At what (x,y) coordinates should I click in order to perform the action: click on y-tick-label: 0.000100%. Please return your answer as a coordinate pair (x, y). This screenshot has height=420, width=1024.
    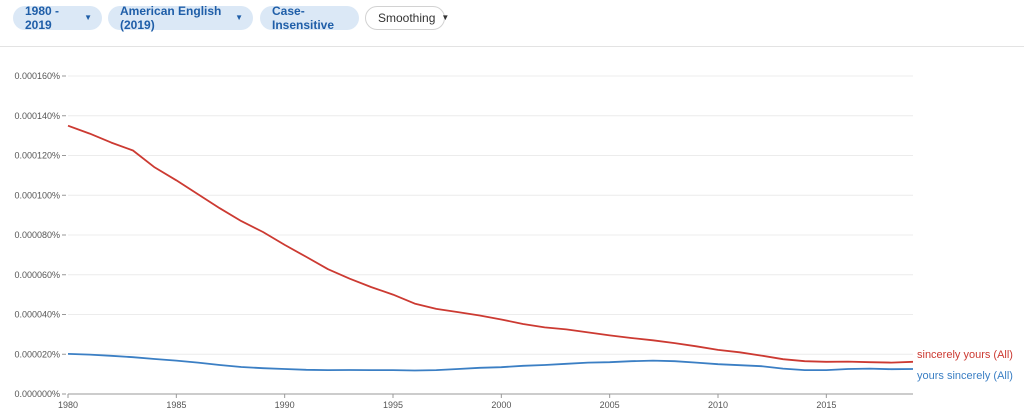
    Looking at the image, I should click on (37, 195).